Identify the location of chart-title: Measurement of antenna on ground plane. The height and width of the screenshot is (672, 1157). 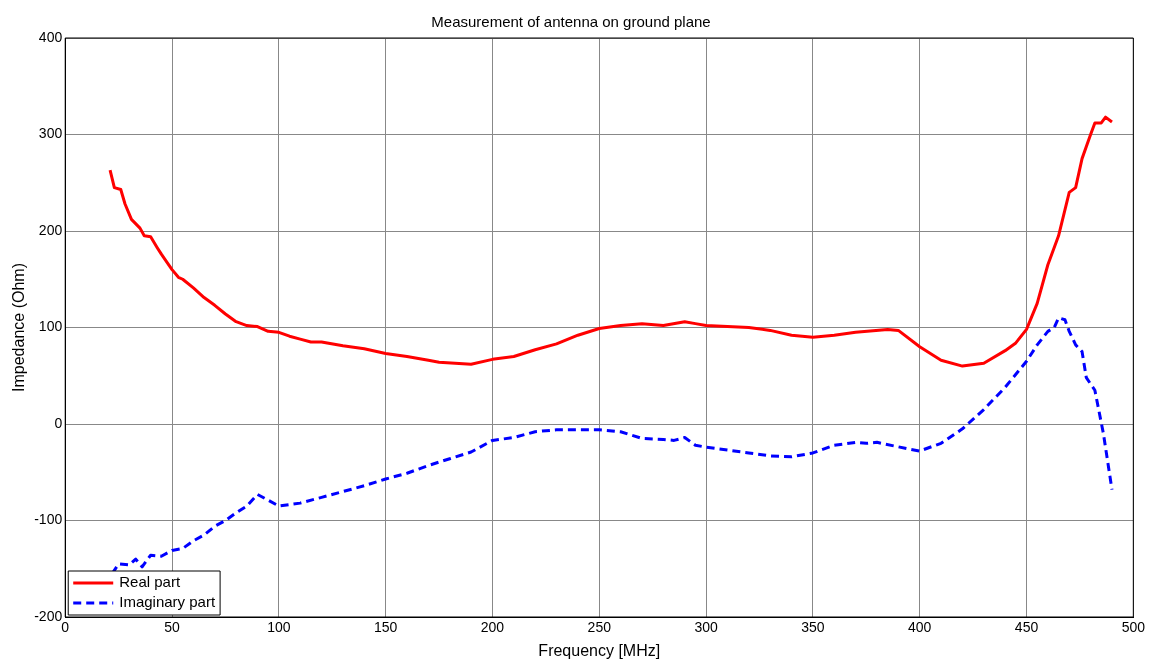
(571, 22).